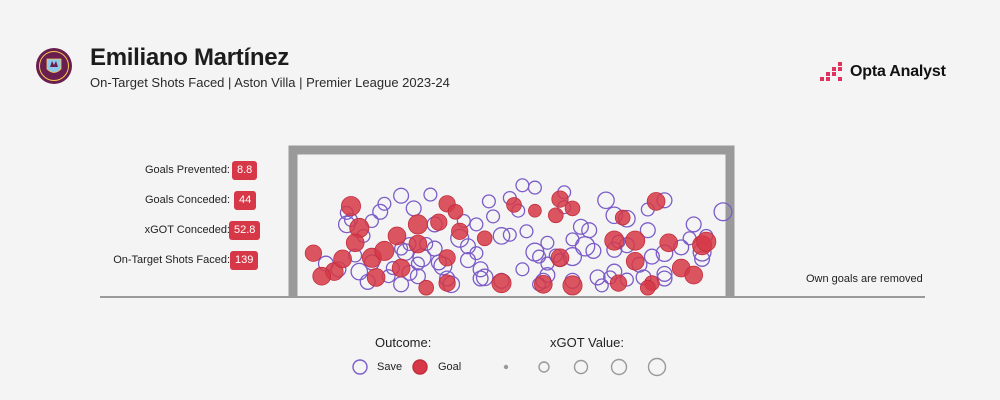 Image resolution: width=1000 pixels, height=400 pixels. I want to click on page-title: Emiliano Martínez, so click(189, 57).